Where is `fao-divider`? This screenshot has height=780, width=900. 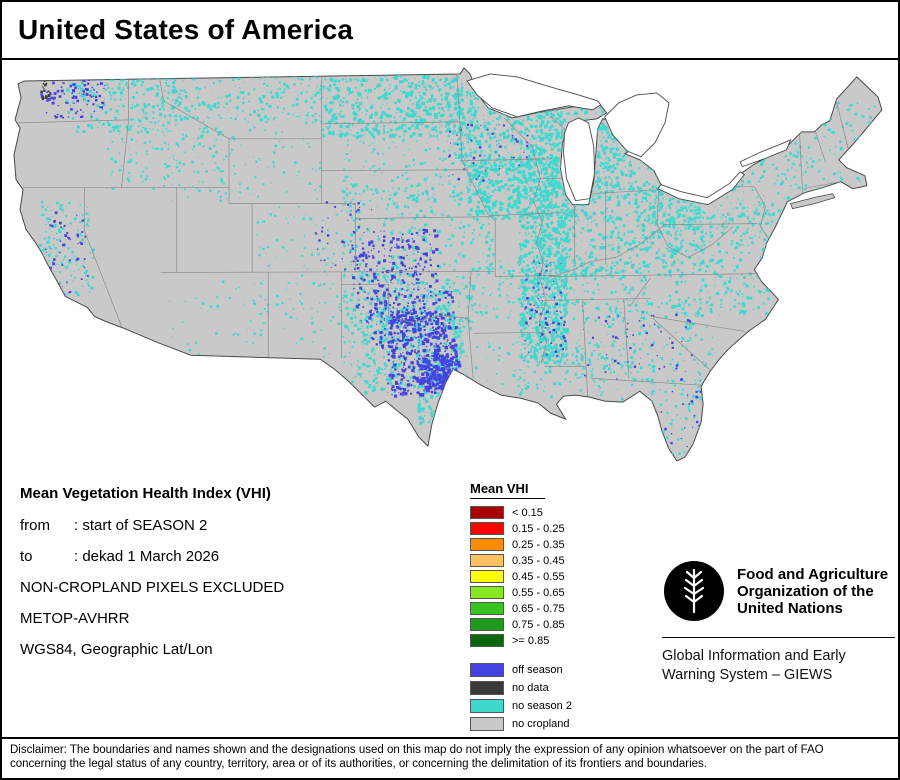 fao-divider is located at coordinates (778, 637).